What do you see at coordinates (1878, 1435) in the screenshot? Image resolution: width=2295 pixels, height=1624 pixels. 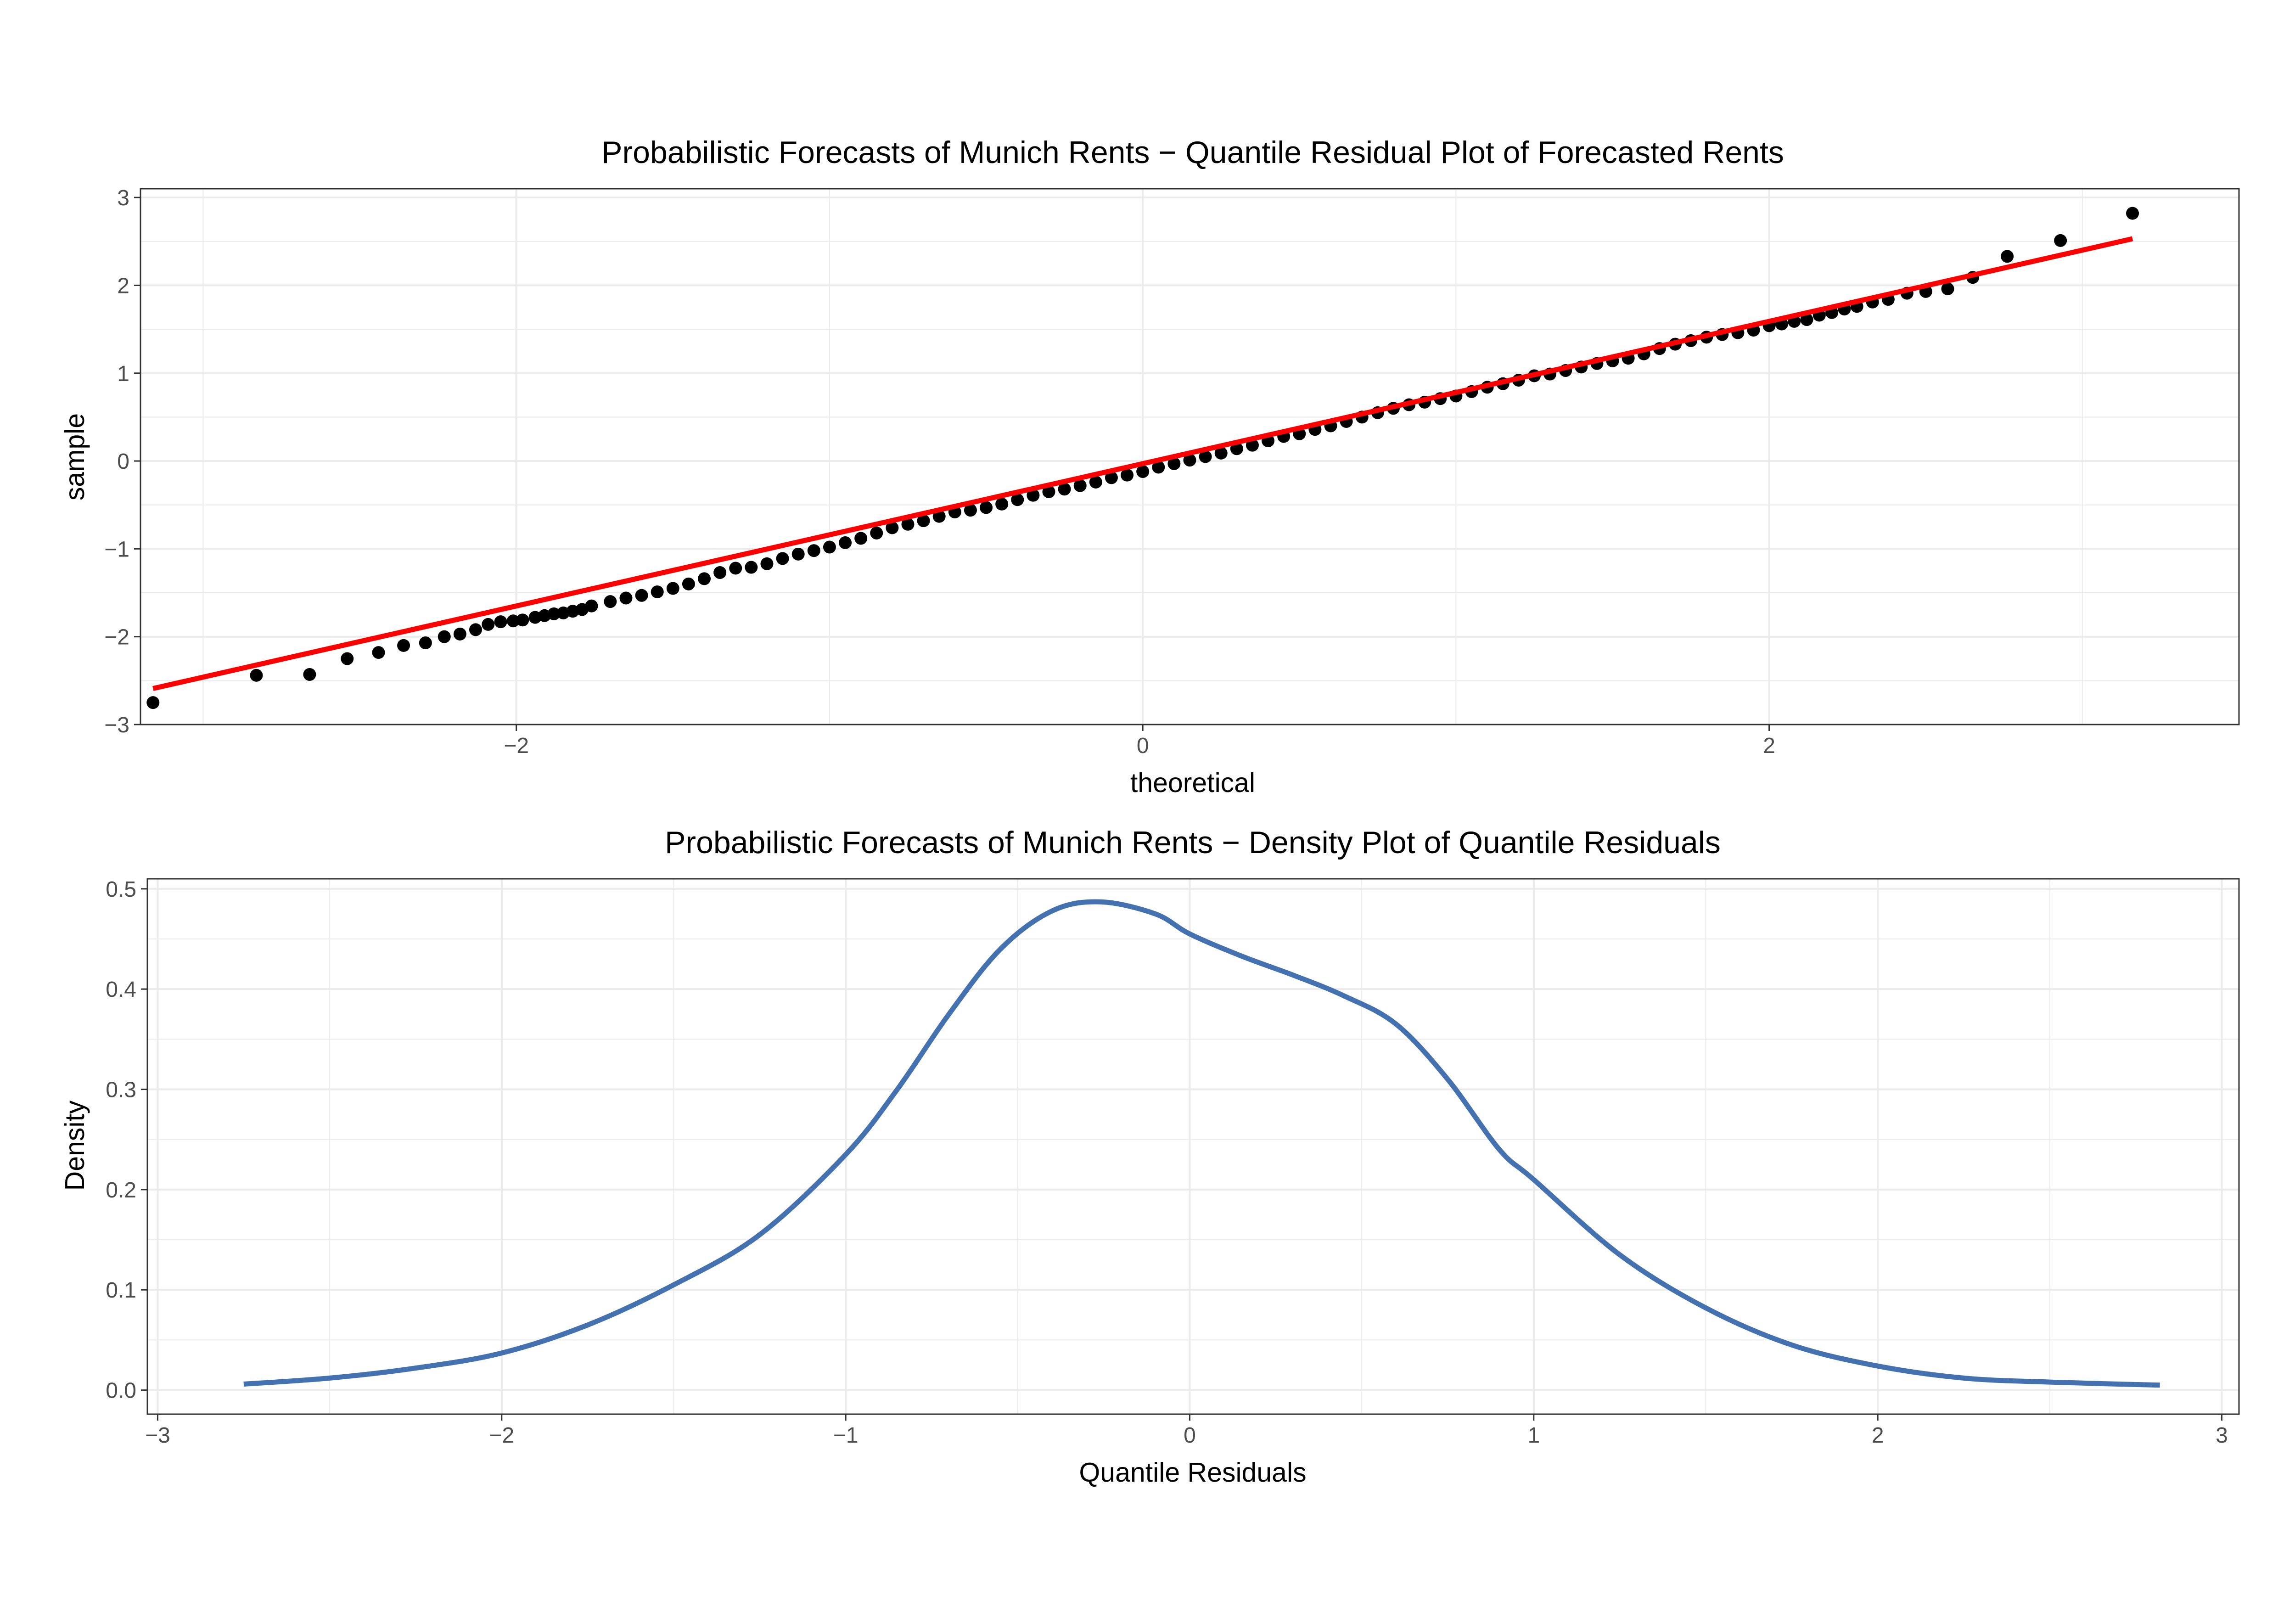 I see `density-plot-x-tick-label: 2` at bounding box center [1878, 1435].